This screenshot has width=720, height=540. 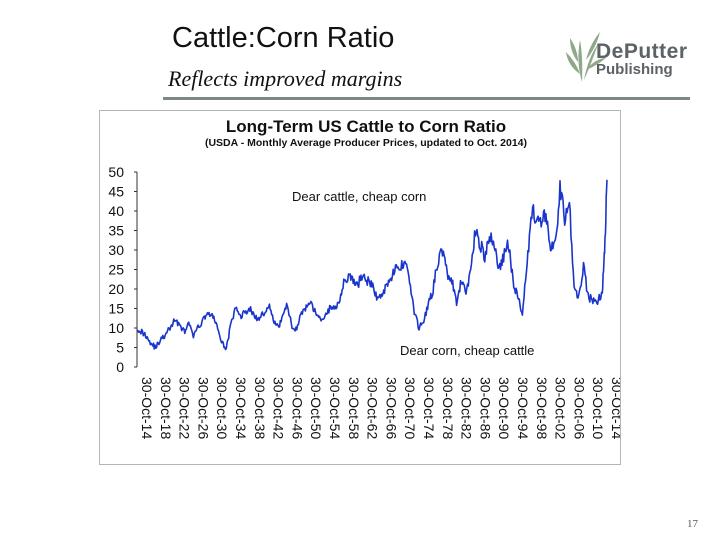 What do you see at coordinates (241, 408) in the screenshot?
I see `x-tick-label: 30-Oct-34` at bounding box center [241, 408].